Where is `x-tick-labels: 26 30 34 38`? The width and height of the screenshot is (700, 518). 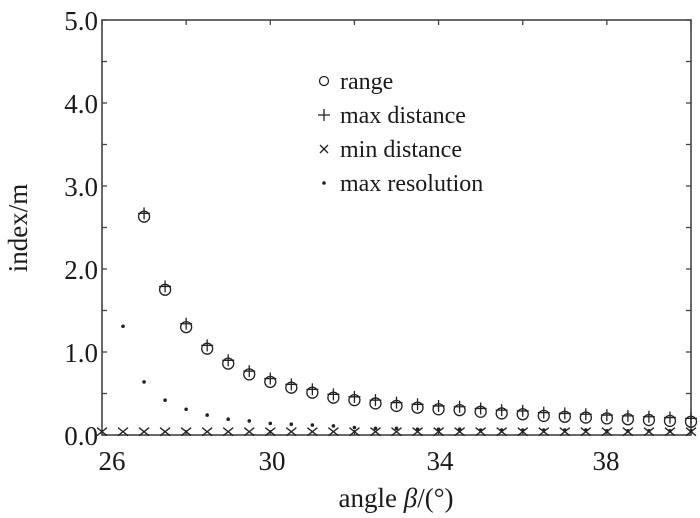
x-tick-labels: 26 30 34 38 is located at coordinates (359, 461).